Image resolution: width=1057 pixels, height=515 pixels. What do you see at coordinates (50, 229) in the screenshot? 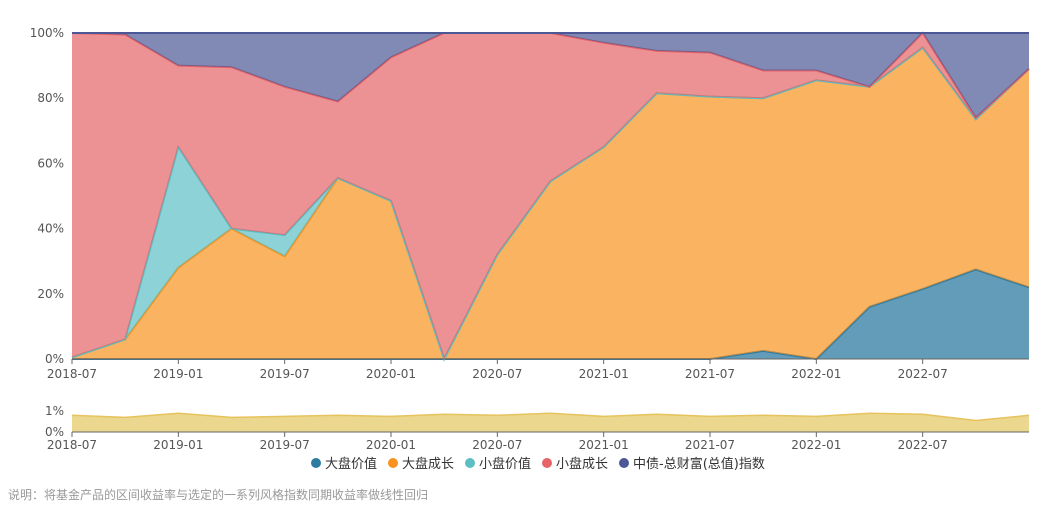
I see `y-tick-label: 40%` at bounding box center [50, 229].